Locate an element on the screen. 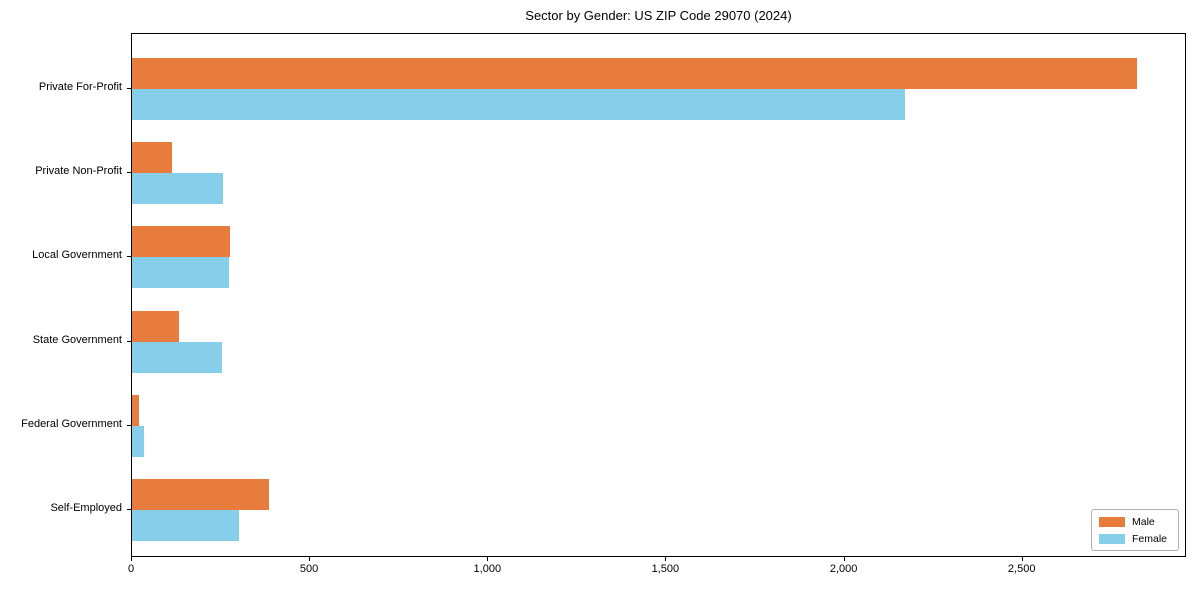 The image size is (1200, 600). x-tick-label-0: 0 is located at coordinates (131, 569).